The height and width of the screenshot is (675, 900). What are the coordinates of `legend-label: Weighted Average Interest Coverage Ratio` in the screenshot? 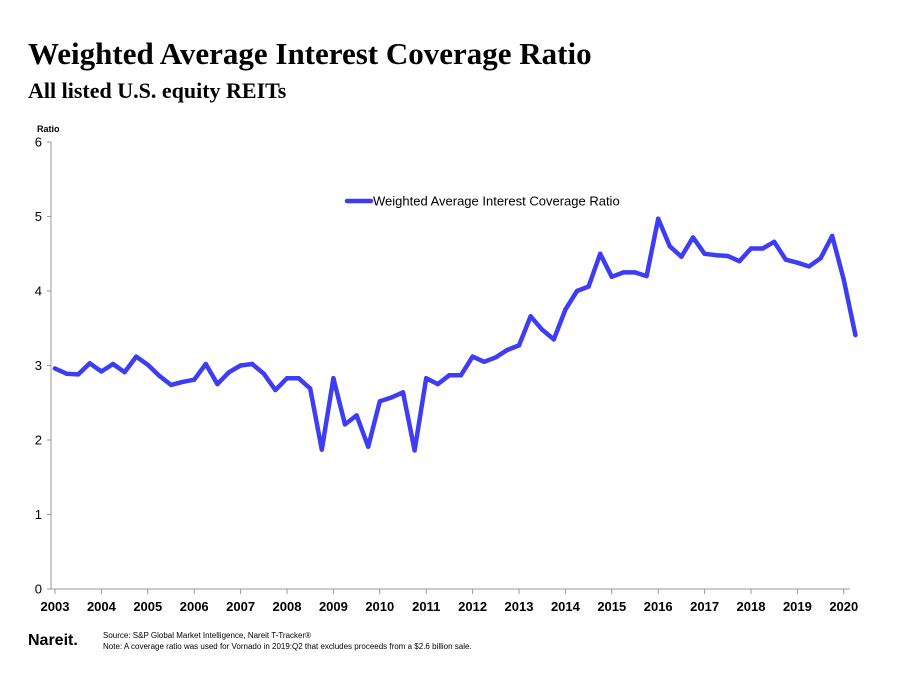 It's located at (496, 201).